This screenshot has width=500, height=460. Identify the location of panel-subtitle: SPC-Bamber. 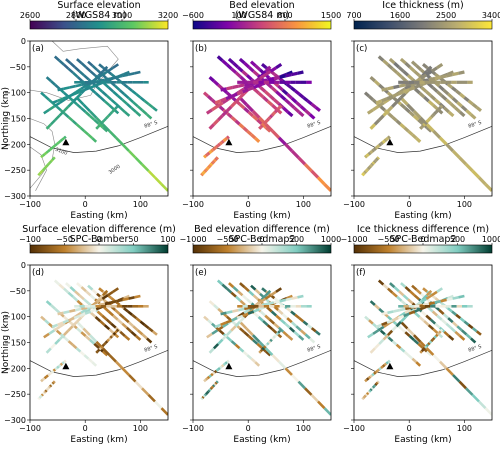
(99, 239).